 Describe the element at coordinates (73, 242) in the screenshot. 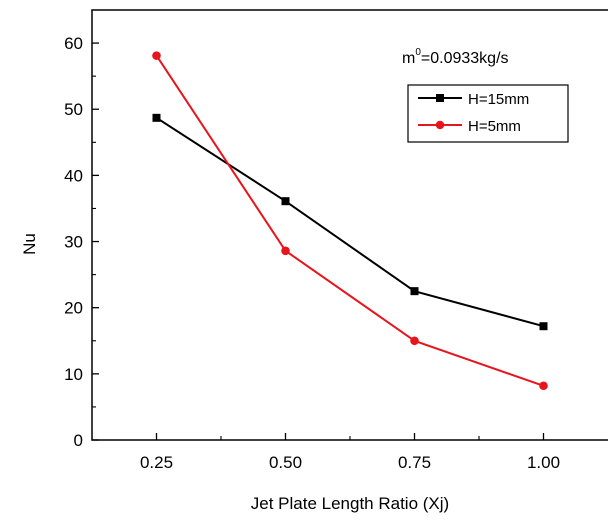

I see `y-tick-label: 30` at that location.